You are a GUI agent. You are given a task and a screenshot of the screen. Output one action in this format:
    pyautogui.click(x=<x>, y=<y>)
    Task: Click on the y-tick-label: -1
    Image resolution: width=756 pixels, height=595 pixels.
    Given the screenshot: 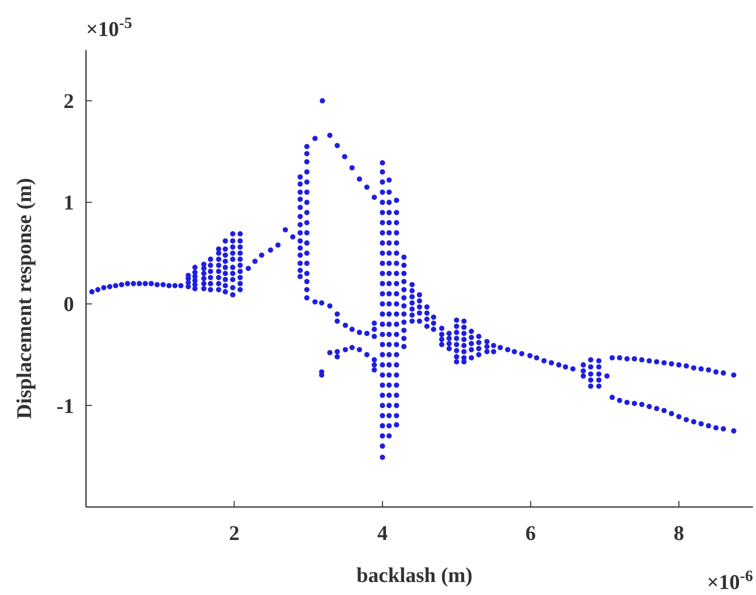 What is the action you would take?
    pyautogui.click(x=65, y=406)
    